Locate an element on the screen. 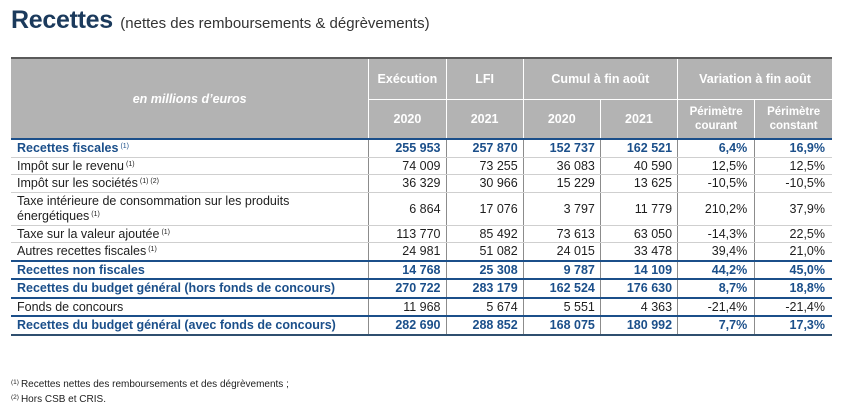 This screenshot has width=847, height=417. cell-variation-constant: 45,0% is located at coordinates (793, 269).